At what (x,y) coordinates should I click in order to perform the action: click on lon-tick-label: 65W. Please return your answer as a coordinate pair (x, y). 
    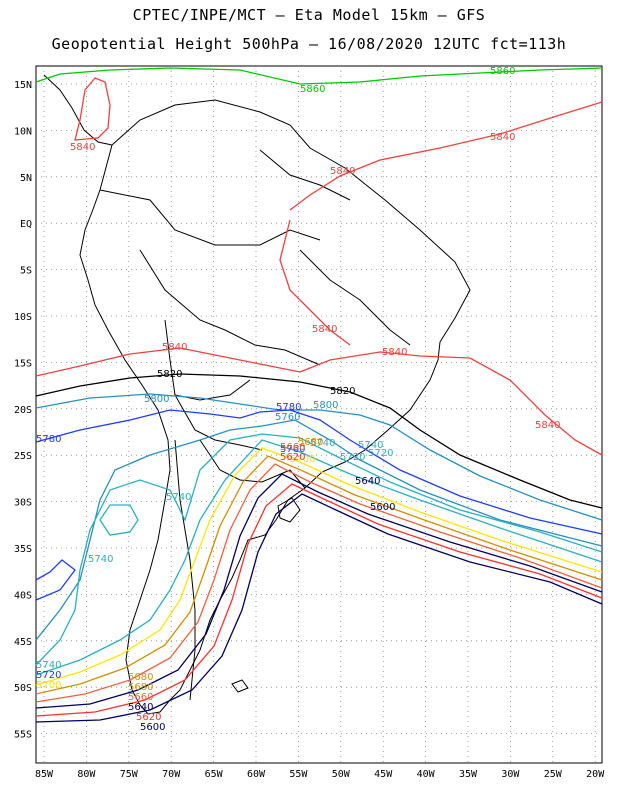
    Looking at the image, I should click on (214, 774).